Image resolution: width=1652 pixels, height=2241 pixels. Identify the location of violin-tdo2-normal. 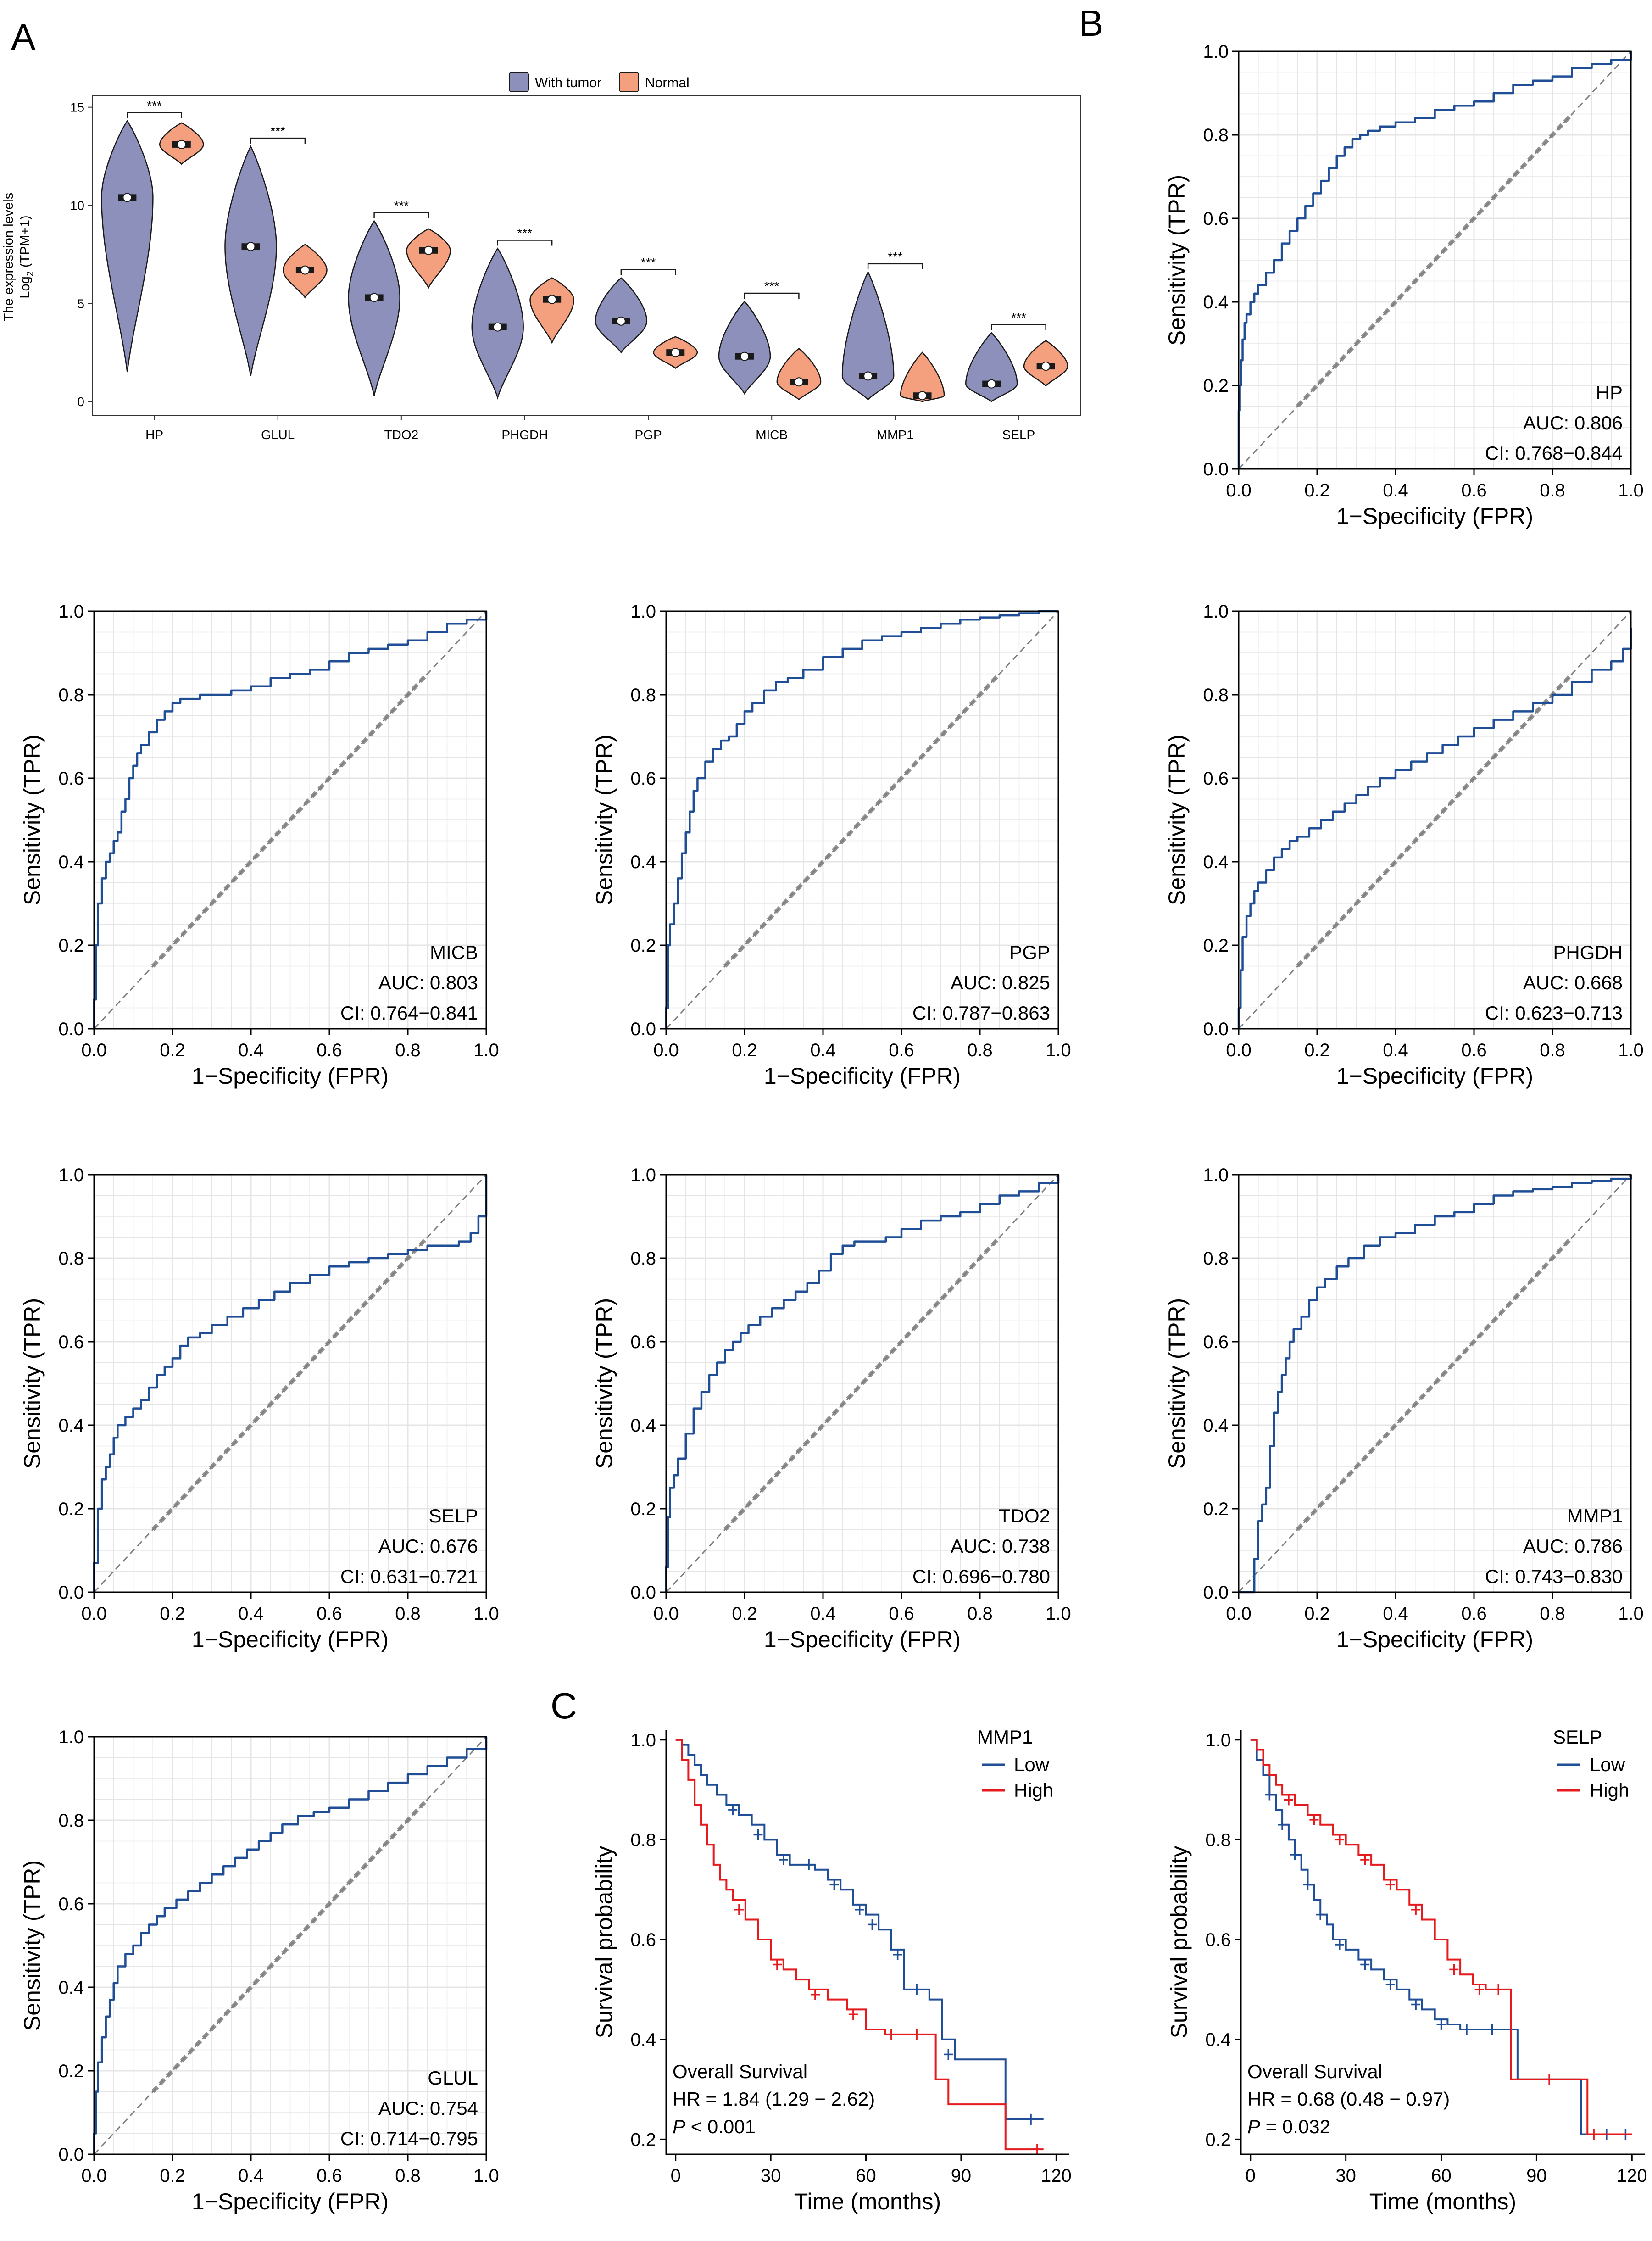
(428, 258).